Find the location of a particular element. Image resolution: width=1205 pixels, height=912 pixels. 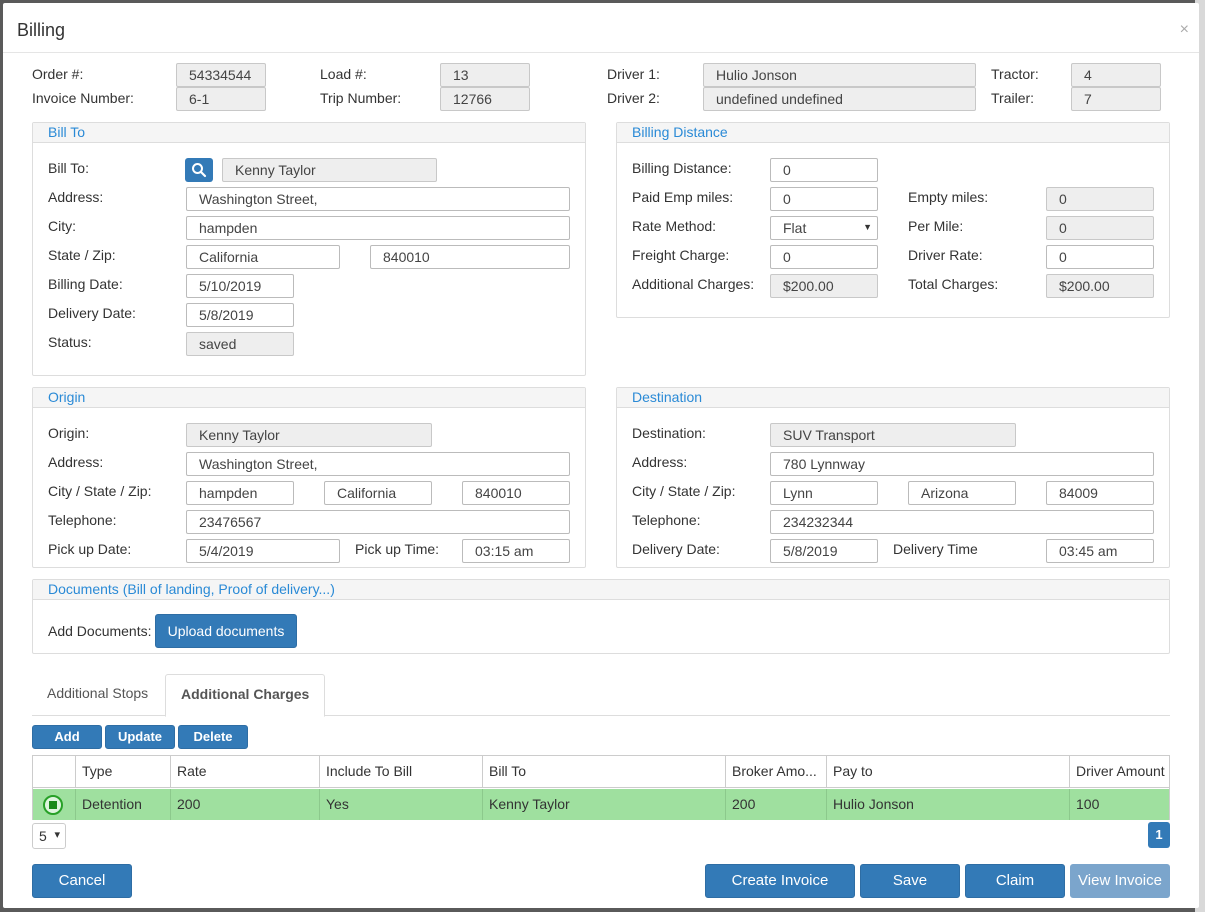

destination-delivery-date-input: 5/8/2019 is located at coordinates (824, 551).